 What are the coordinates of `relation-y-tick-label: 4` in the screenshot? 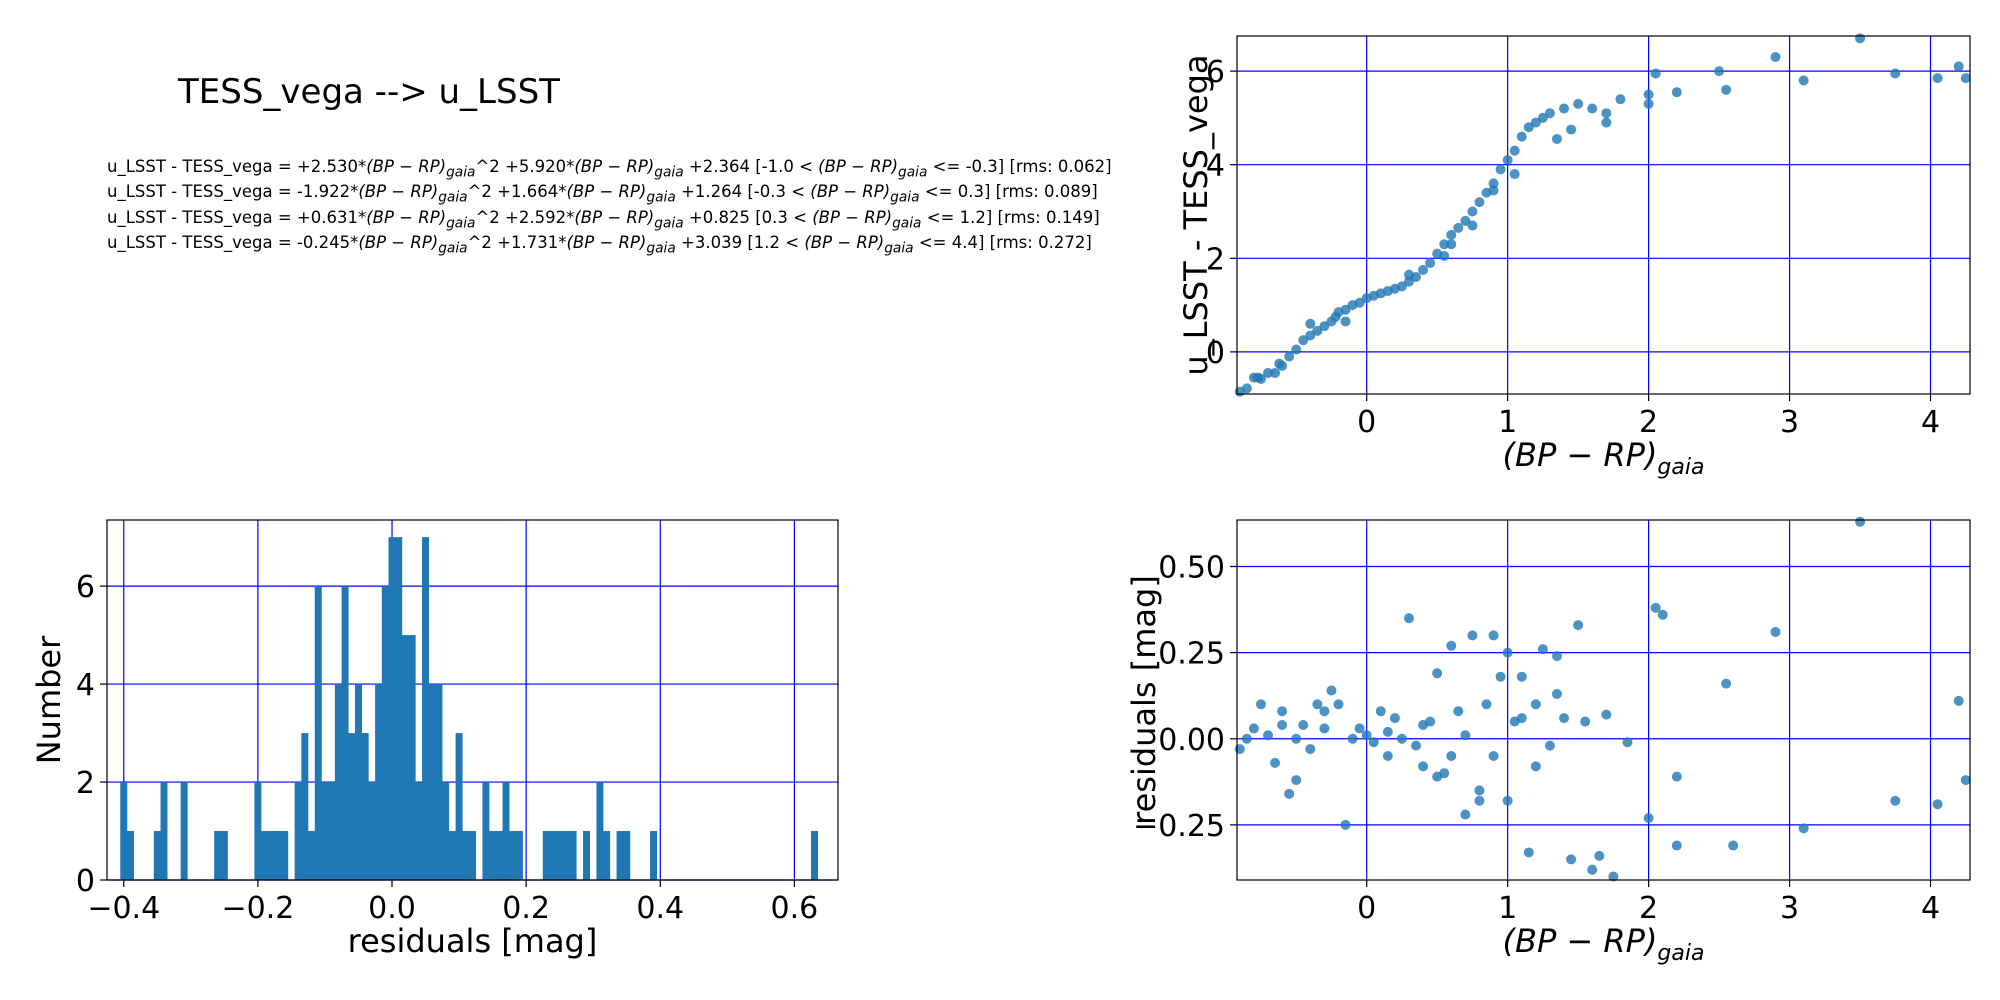 It's located at (1215, 166).